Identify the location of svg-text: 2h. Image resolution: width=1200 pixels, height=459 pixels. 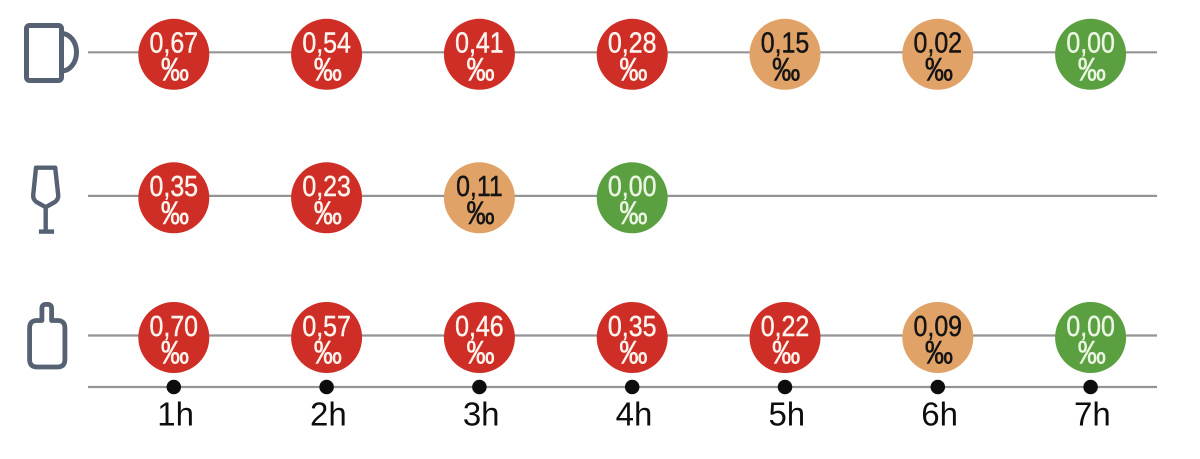
(328, 414).